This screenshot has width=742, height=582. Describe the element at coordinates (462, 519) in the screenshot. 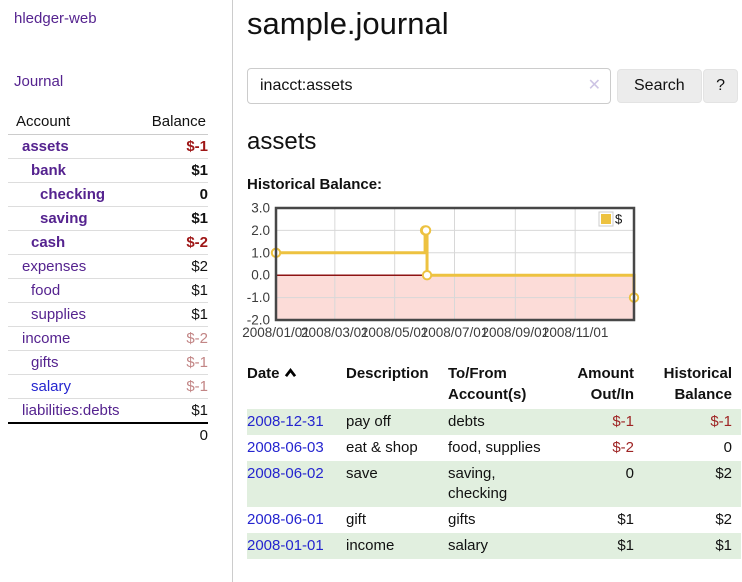

I see `transaction-accounts: gifts` at that location.